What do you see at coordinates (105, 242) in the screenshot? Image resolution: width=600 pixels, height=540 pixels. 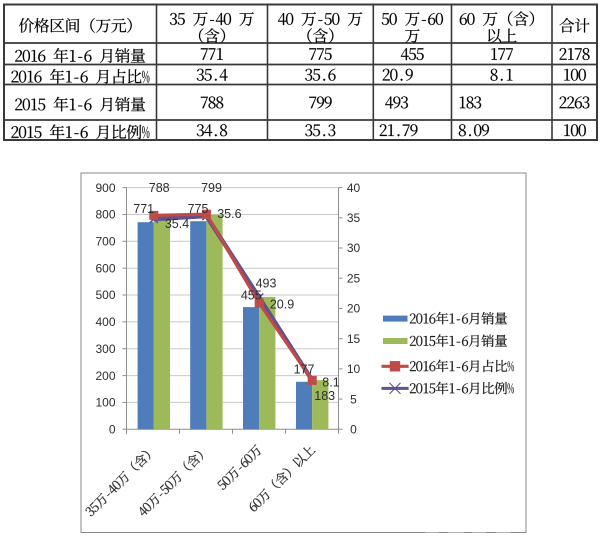 I see `svg-text: 700` at bounding box center [105, 242].